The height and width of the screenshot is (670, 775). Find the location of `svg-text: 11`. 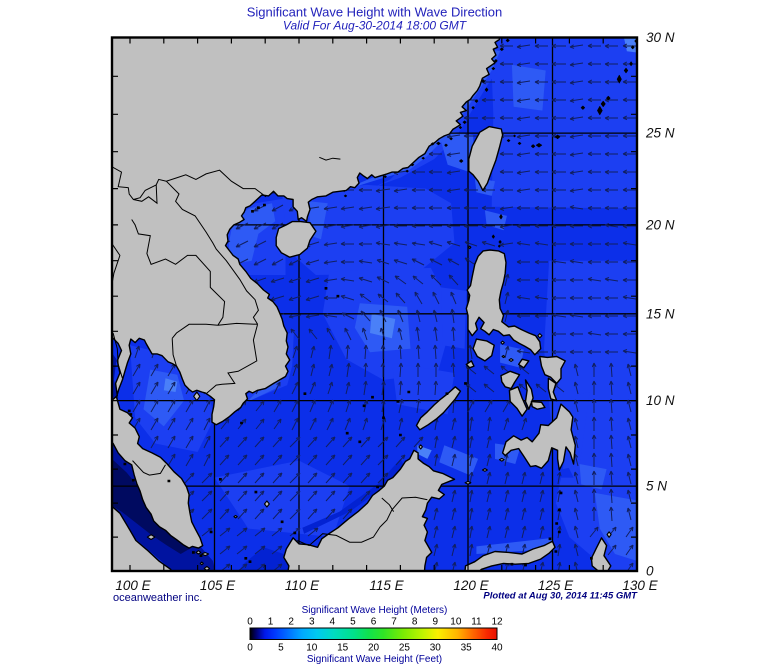

svg-text: 11 is located at coordinates (476, 622).